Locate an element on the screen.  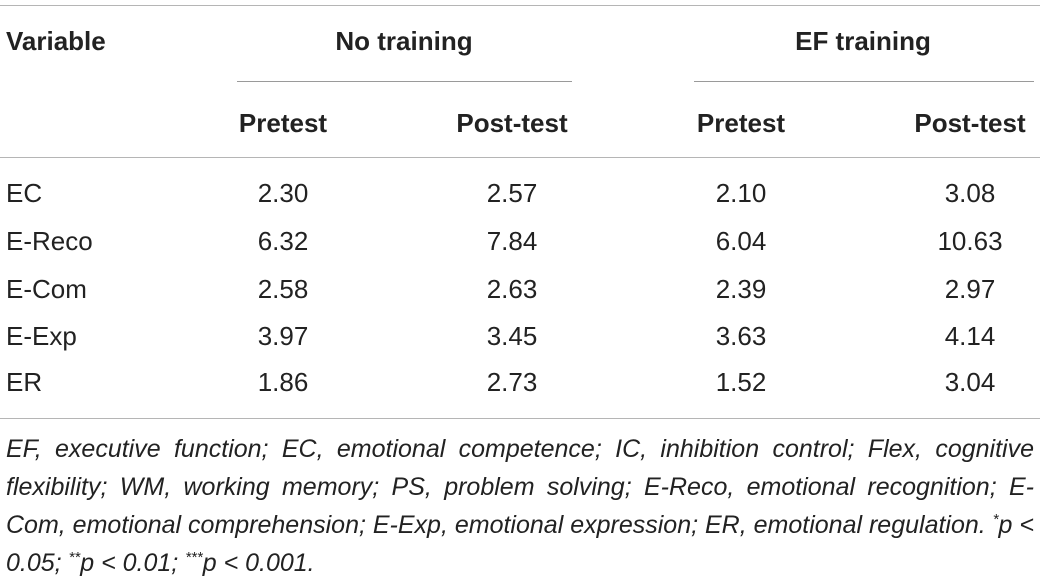
row-label: EC is located at coordinates (24, 193).